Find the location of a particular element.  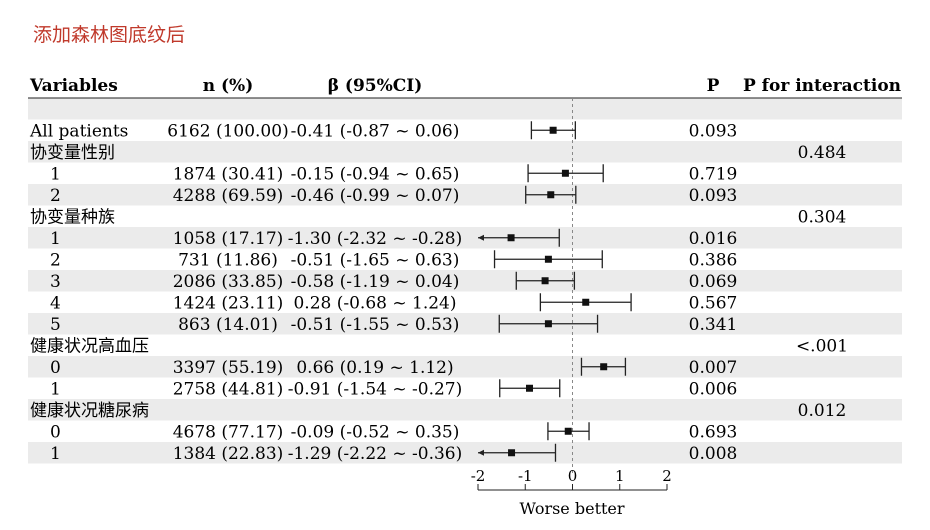

page-title: 添加森林图底纹后 is located at coordinates (109, 35).